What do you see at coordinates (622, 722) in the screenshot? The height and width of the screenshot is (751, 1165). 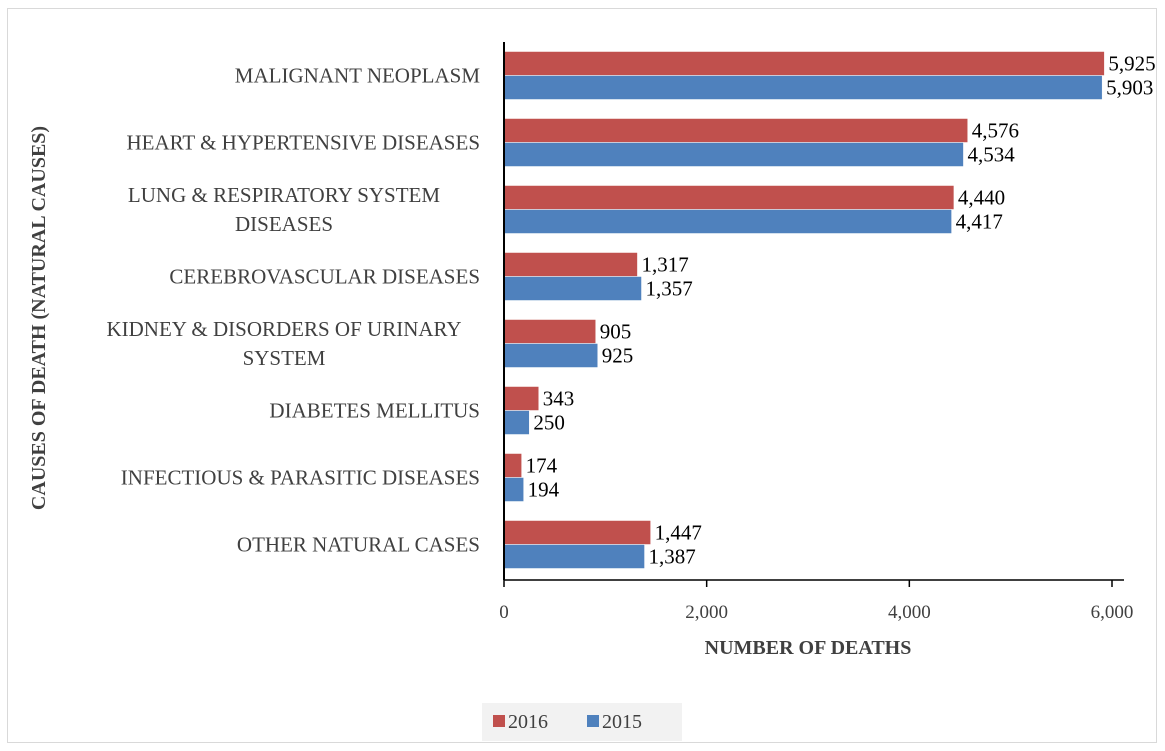 I see `legend-label-2015: 2015` at bounding box center [622, 722].